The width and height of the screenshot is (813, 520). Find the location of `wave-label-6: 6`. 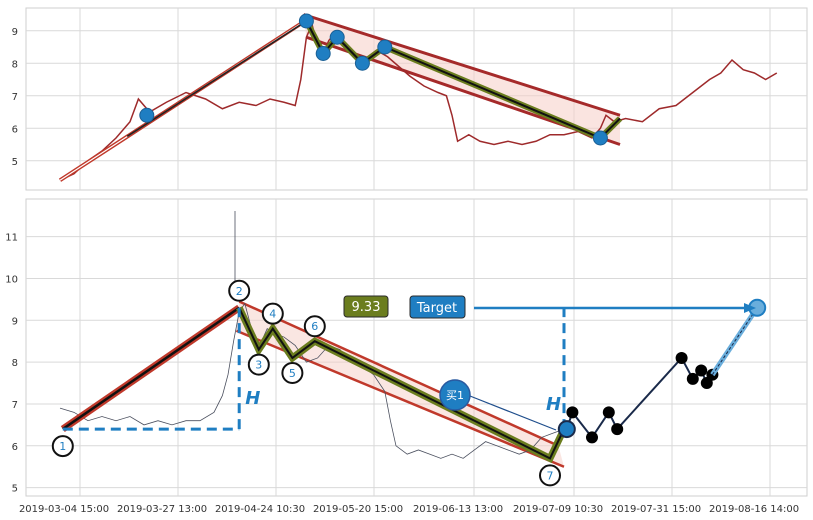

wave-label-6: 6 is located at coordinates (314, 326).